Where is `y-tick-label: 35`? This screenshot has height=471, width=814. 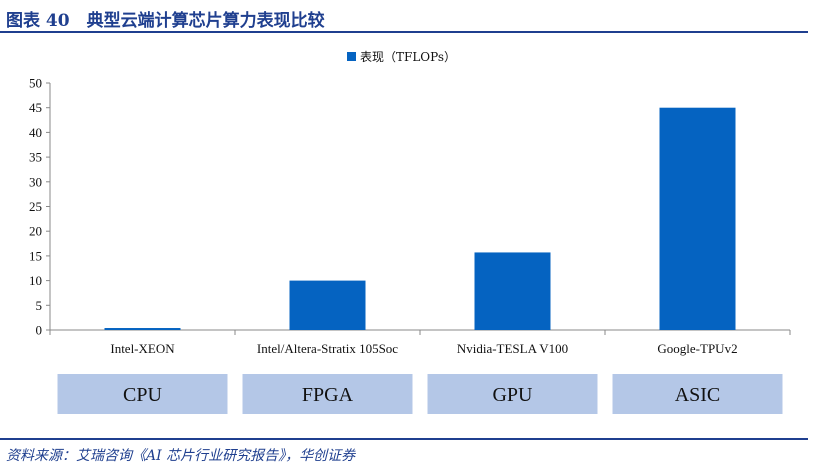 y-tick-label: 35 is located at coordinates (35, 157).